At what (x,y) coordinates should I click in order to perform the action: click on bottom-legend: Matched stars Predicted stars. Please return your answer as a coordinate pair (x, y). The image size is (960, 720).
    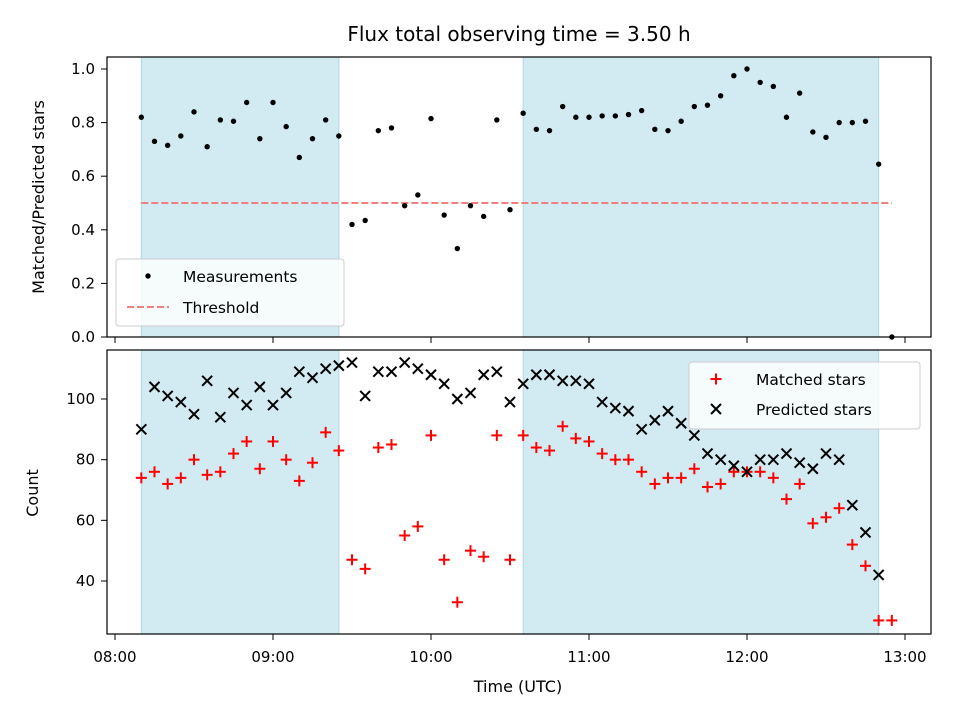
    Looking at the image, I should click on (804, 395).